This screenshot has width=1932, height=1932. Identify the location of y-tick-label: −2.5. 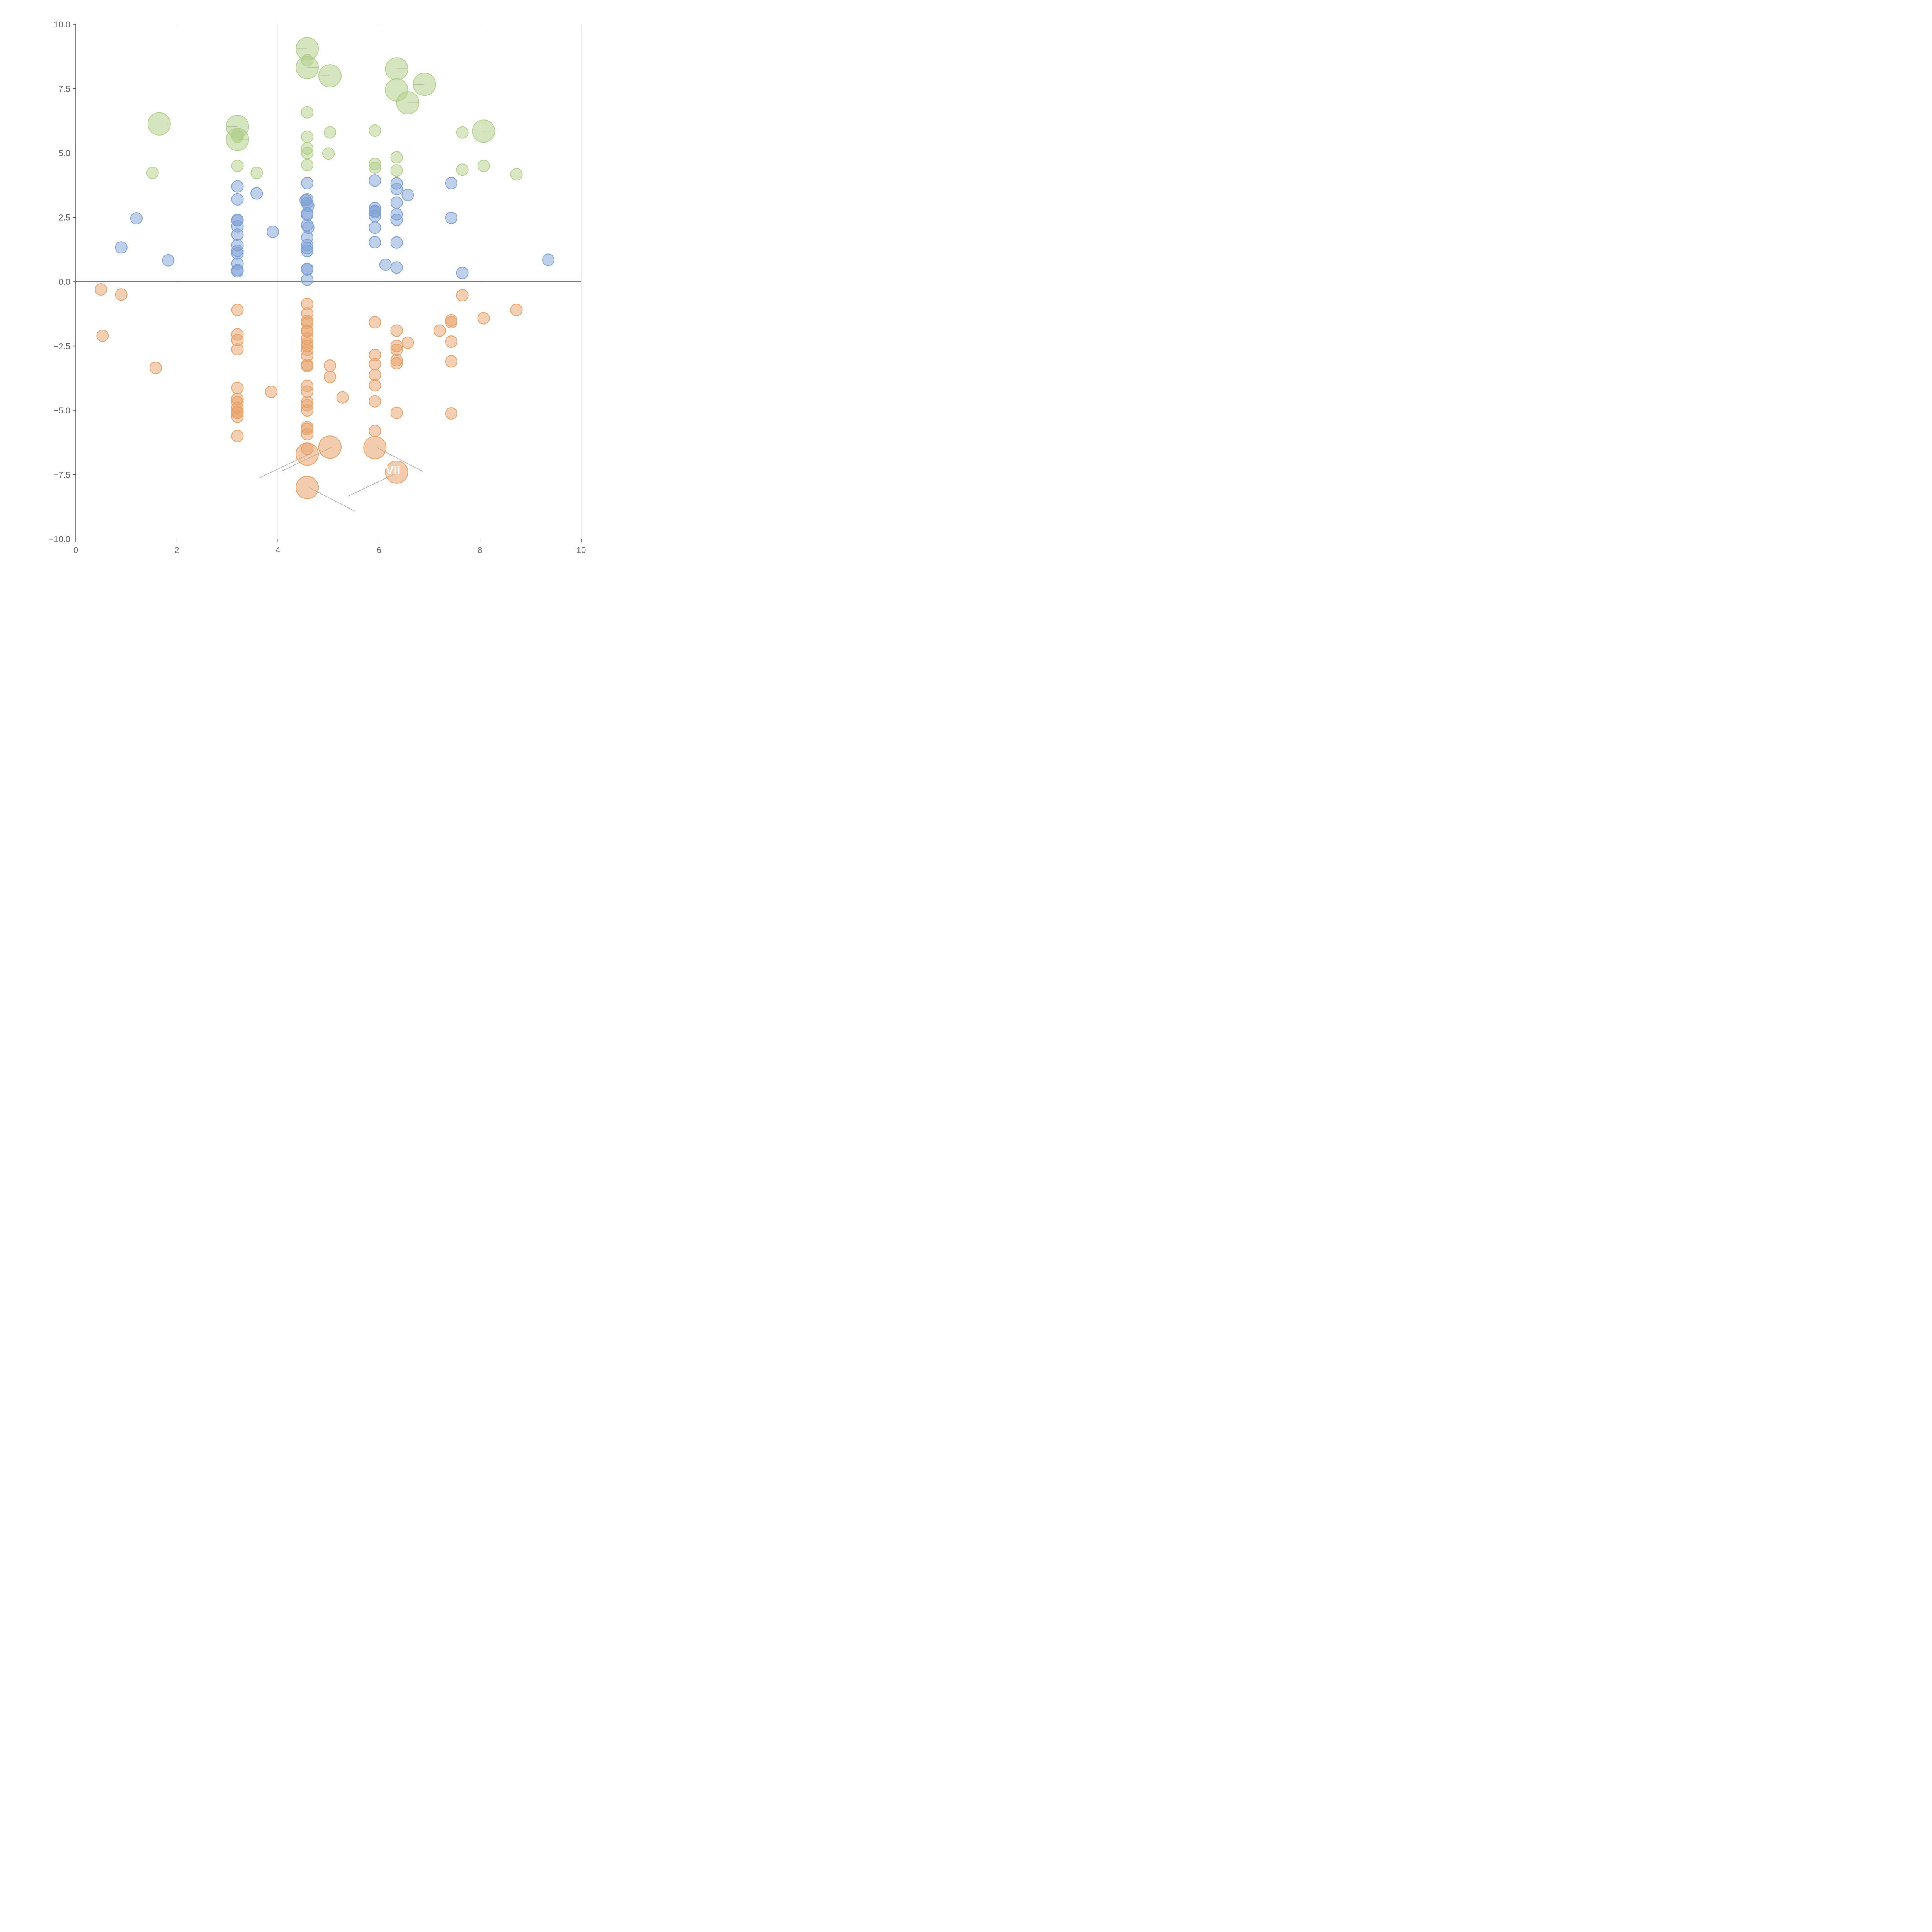
(62, 346).